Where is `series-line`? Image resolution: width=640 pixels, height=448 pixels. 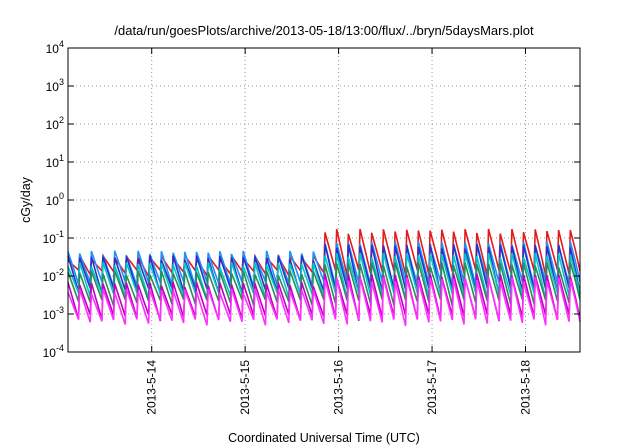
series-line is located at coordinates (324, 302).